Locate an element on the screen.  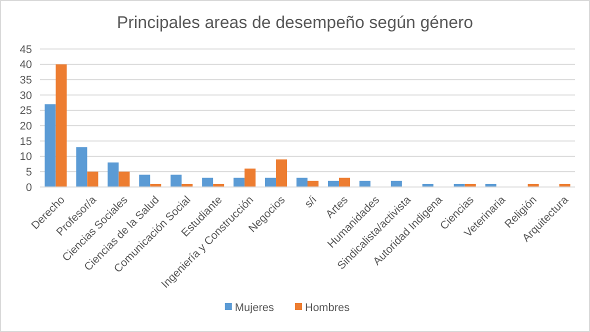
legend-label: Mujeres is located at coordinates (254, 308).